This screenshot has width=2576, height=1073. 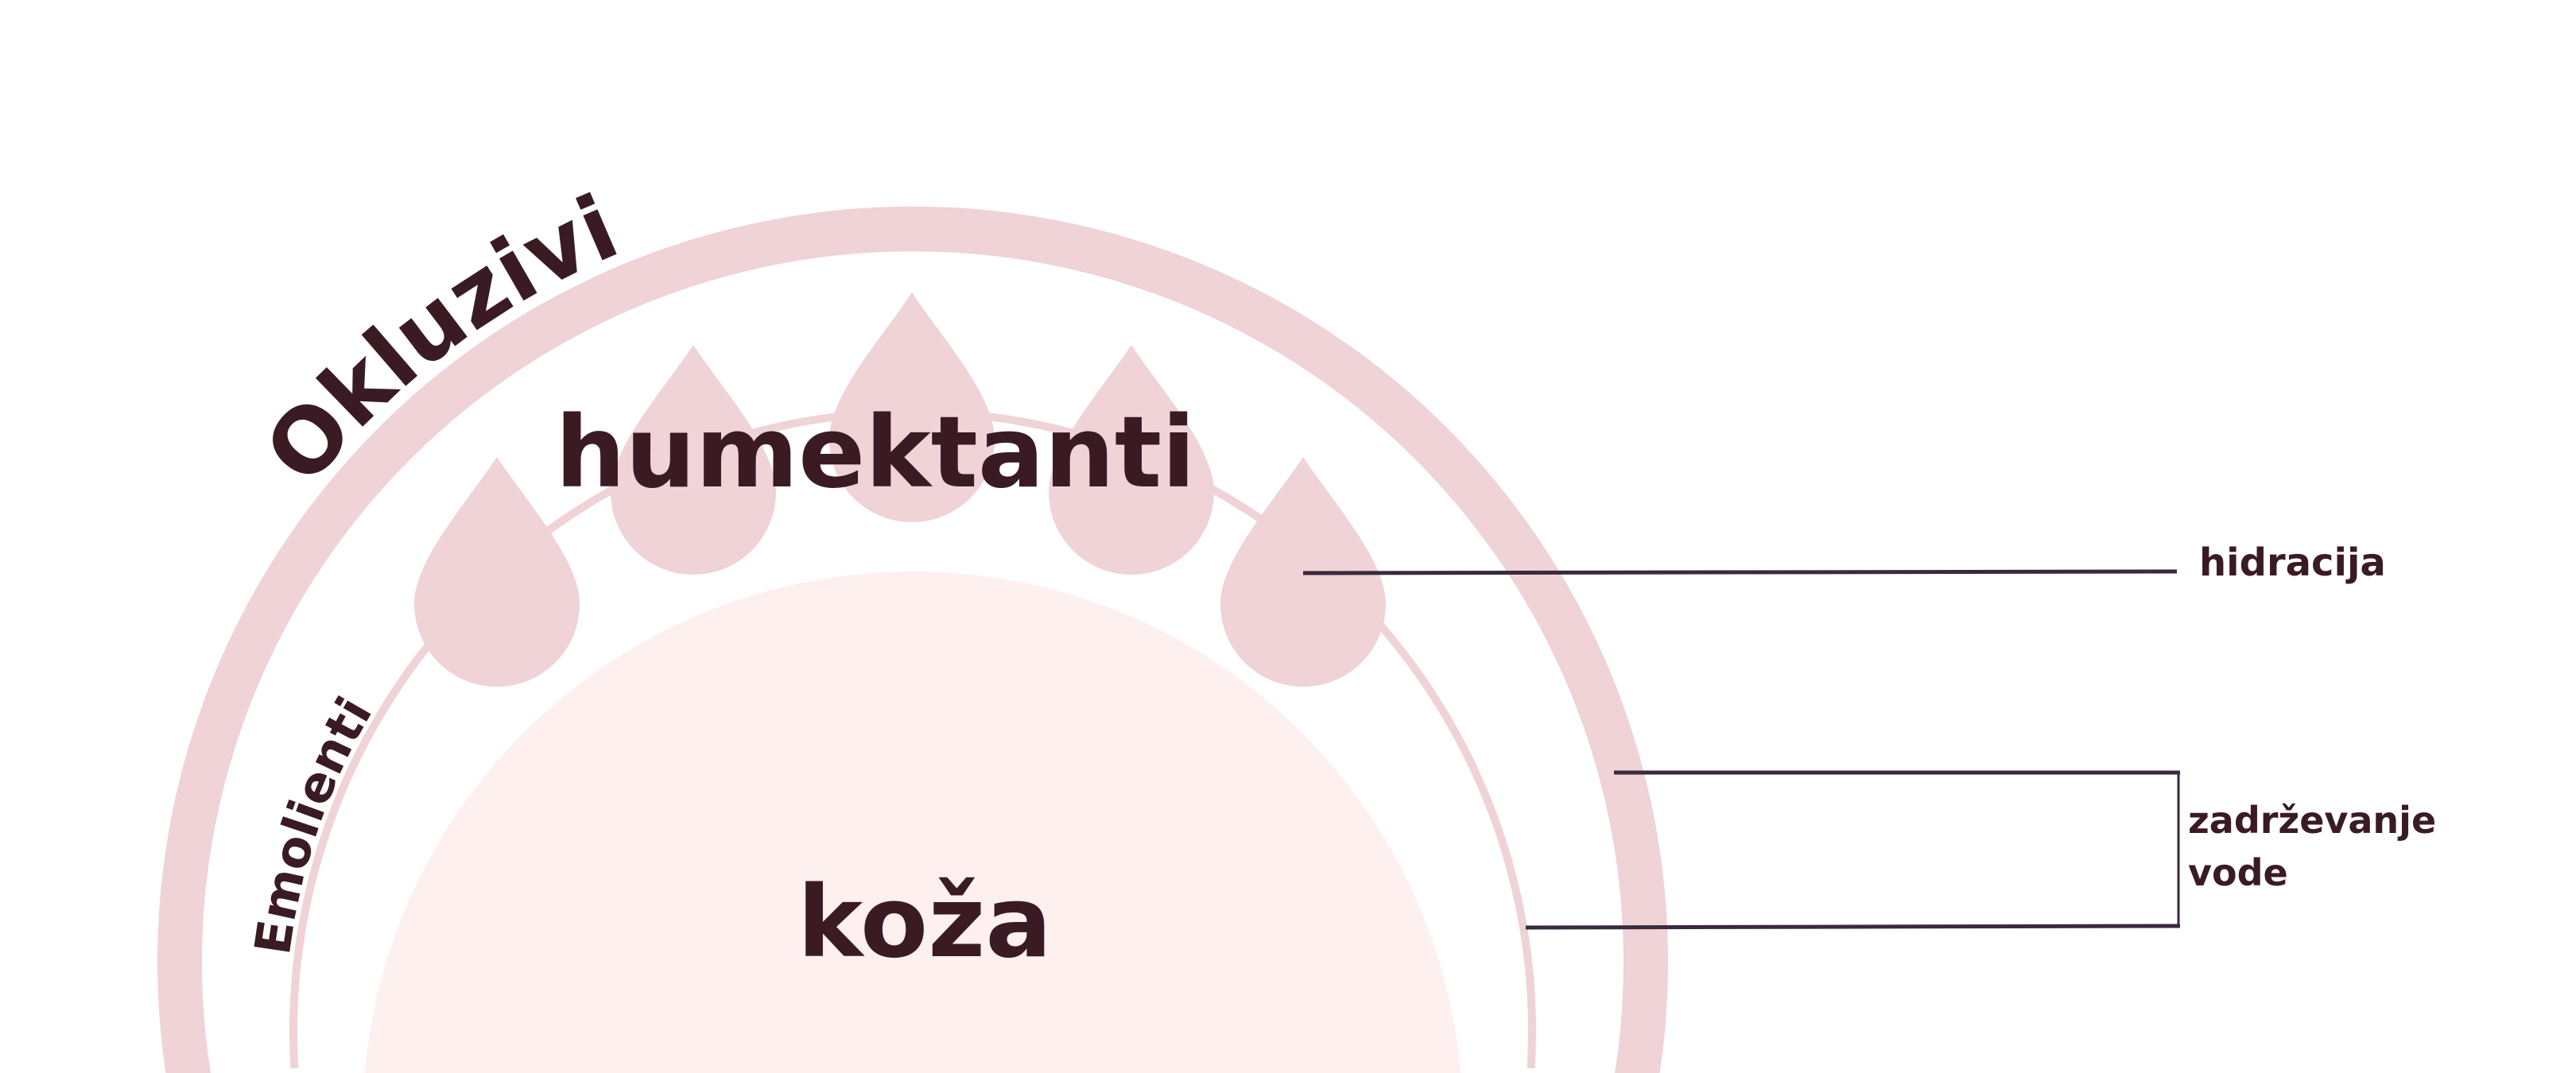 What do you see at coordinates (1740, 572) in the screenshot?
I see `hydration-leader-line` at bounding box center [1740, 572].